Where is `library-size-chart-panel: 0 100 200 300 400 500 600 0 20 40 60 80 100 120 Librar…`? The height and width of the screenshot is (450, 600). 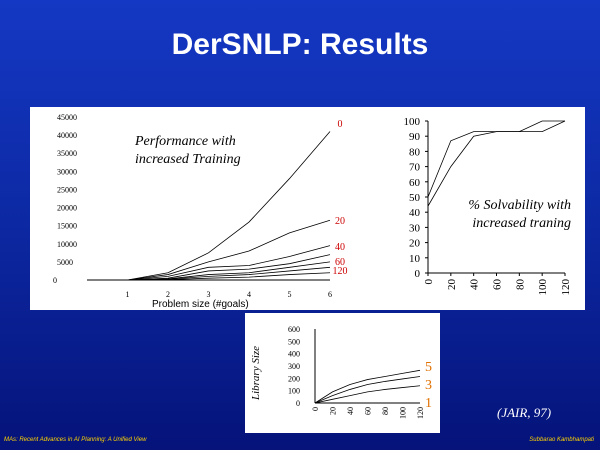 library-size-chart-panel: 0 100 200 300 400 500 600 0 20 40 60 80 100 120 Librar… is located at coordinates (342, 373).